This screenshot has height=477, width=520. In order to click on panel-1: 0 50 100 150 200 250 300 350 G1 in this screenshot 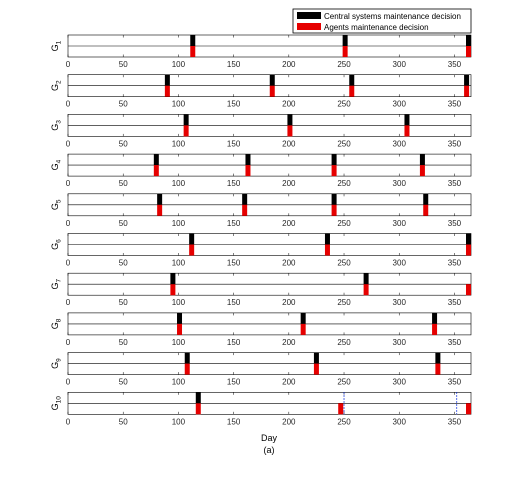, I will do `click(261, 51)`.